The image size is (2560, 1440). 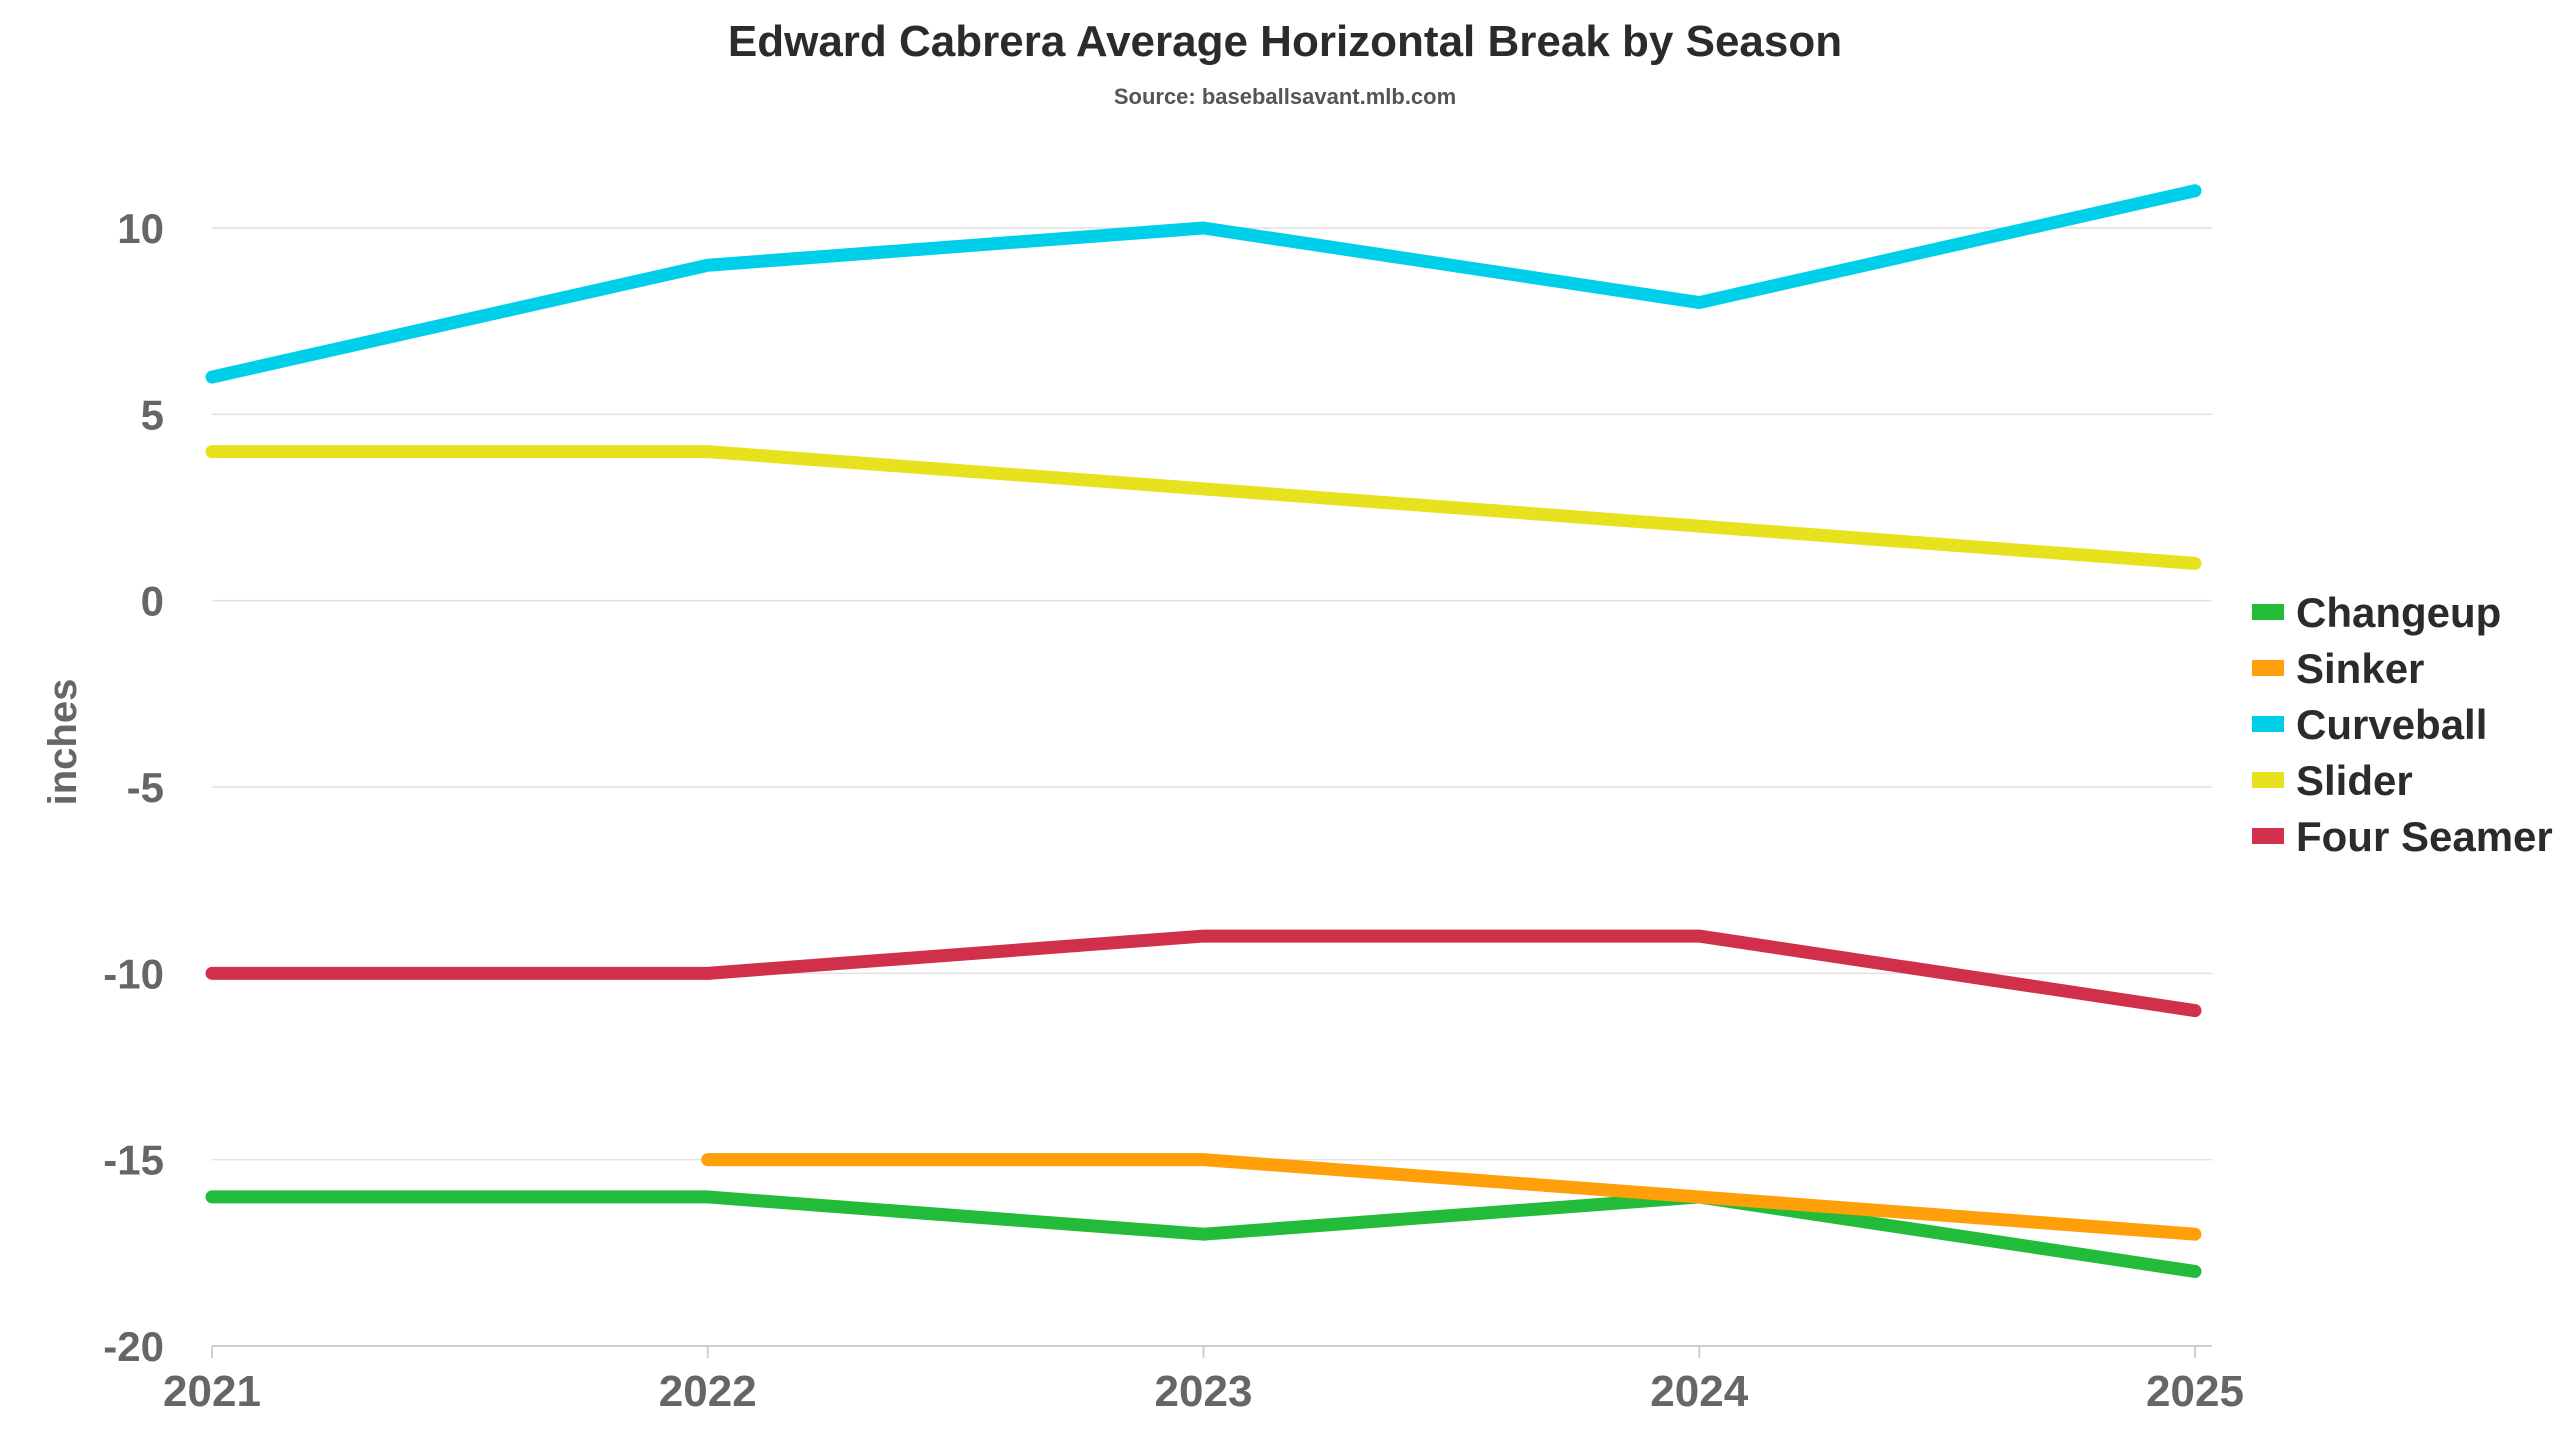 What do you see at coordinates (152, 601) in the screenshot?
I see `y-tick-label: 0` at bounding box center [152, 601].